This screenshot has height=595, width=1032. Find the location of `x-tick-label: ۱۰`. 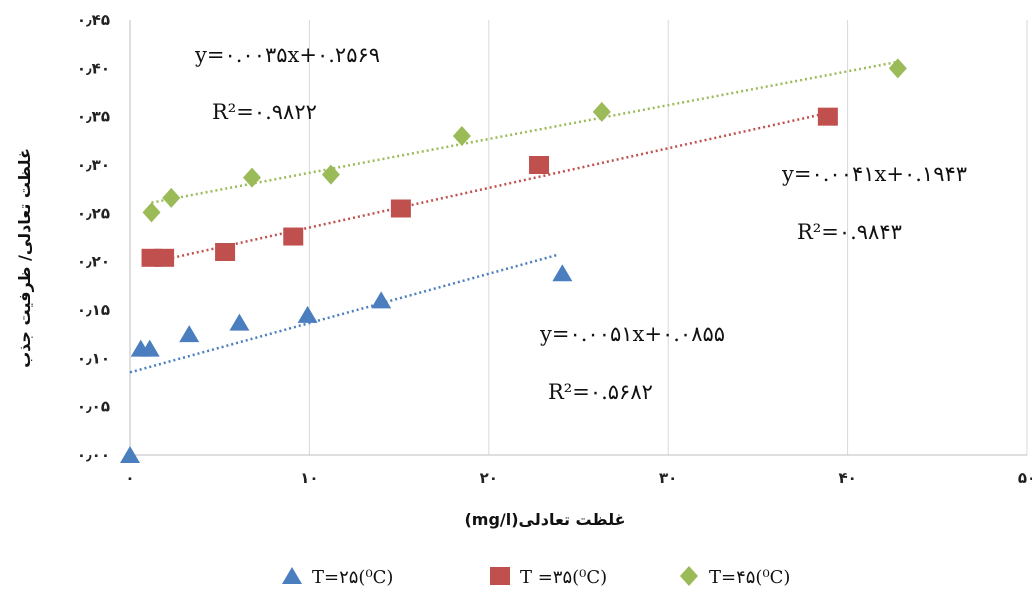

x-tick-label: ۱۰ is located at coordinates (309, 478).